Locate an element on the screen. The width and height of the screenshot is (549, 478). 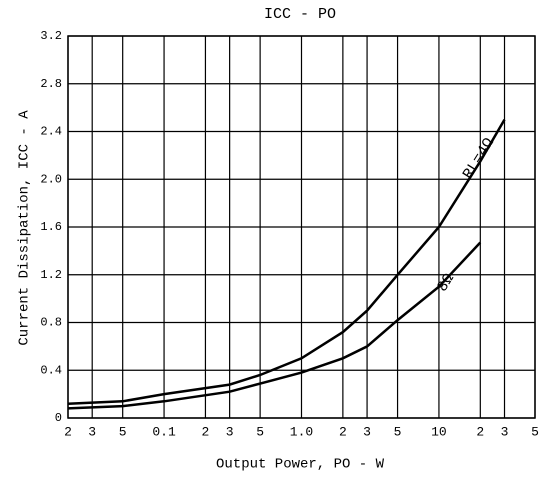
y-tick-label: 2.8 is located at coordinates (51, 84).